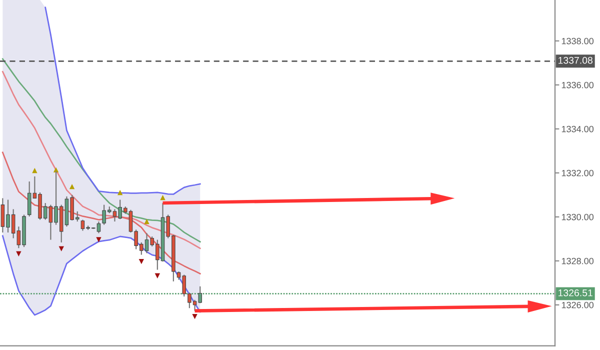 The image size is (600, 350). I want to click on y-tick-label: 1336.00, so click(578, 85).